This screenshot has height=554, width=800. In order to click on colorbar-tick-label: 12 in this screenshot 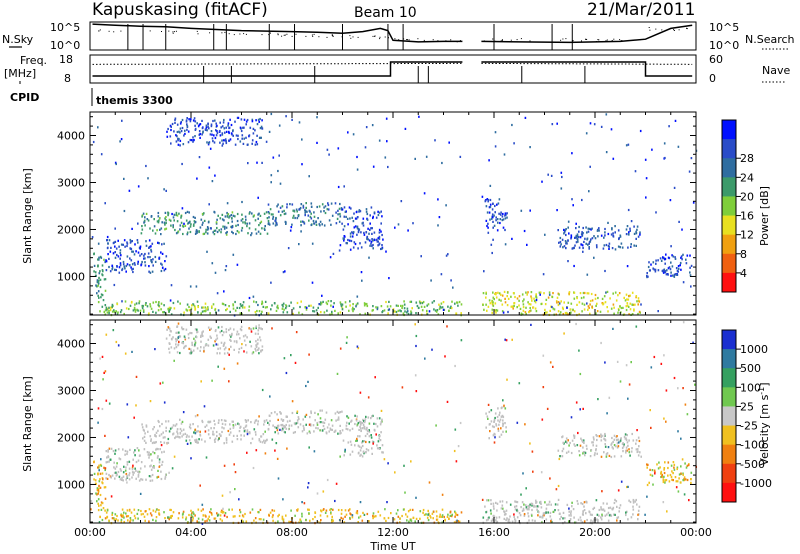, I will do `click(747, 235)`.